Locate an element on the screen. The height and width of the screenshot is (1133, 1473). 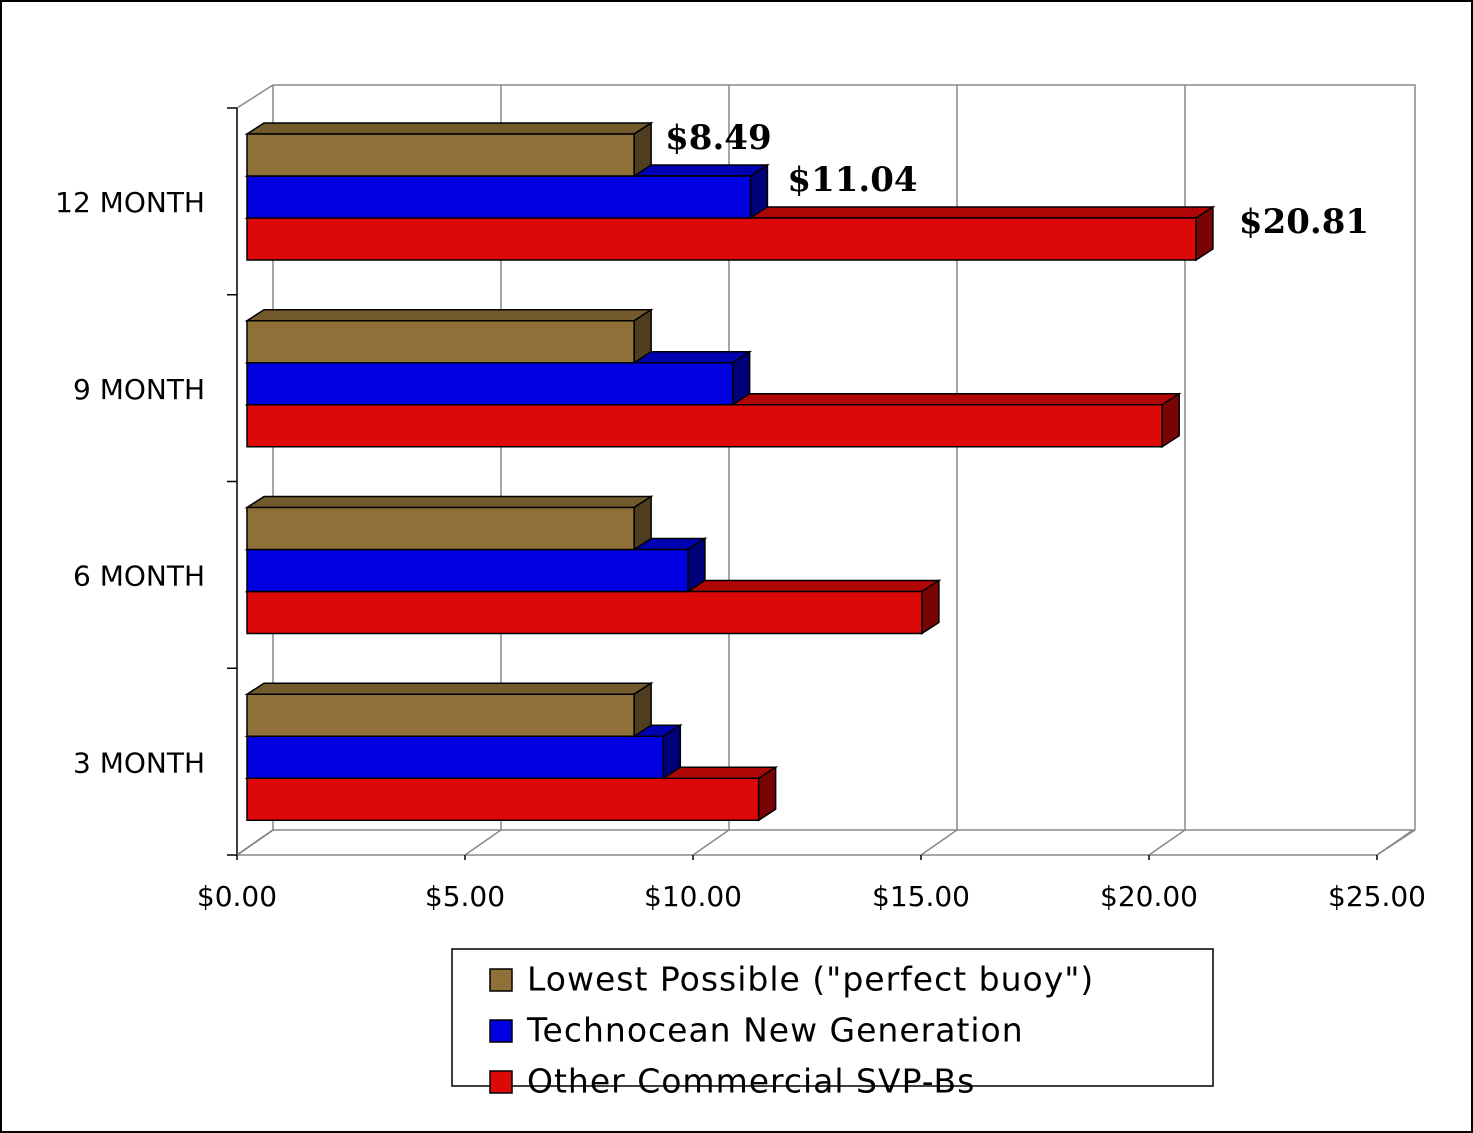
x-tick-label: $0.00 is located at coordinates (237, 896).